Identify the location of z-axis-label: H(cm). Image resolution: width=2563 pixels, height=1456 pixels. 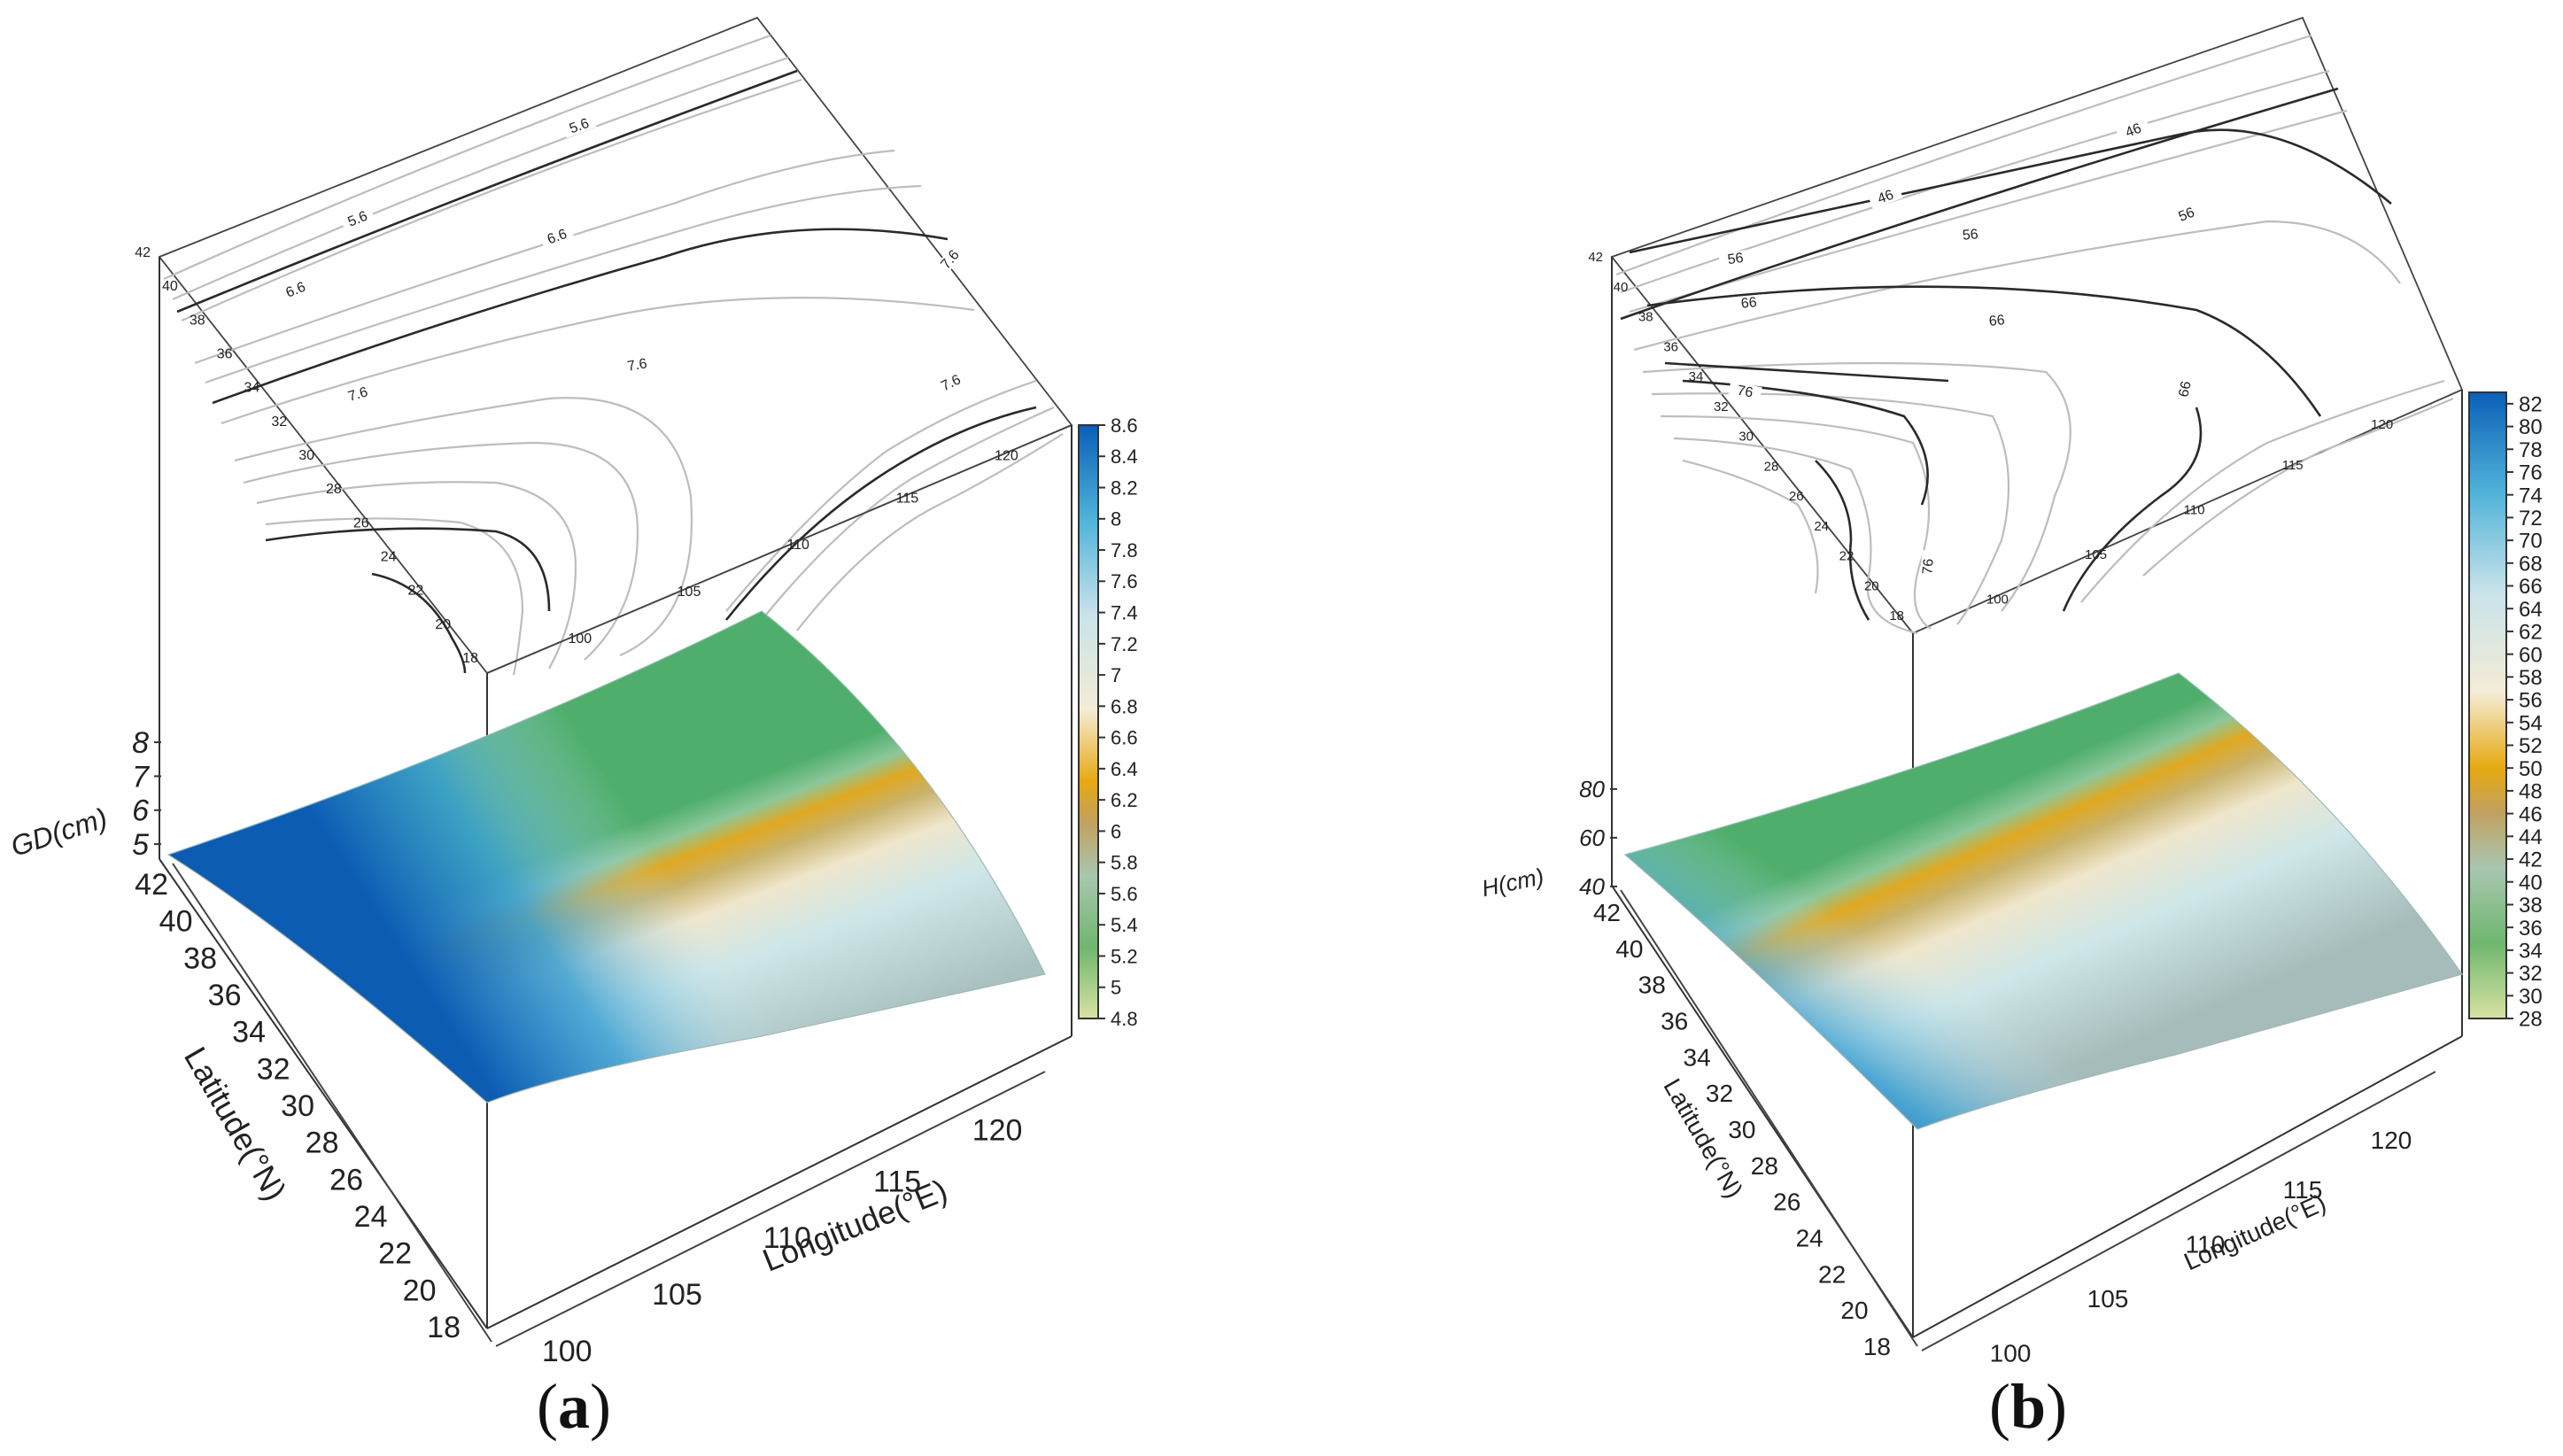
(1512, 882).